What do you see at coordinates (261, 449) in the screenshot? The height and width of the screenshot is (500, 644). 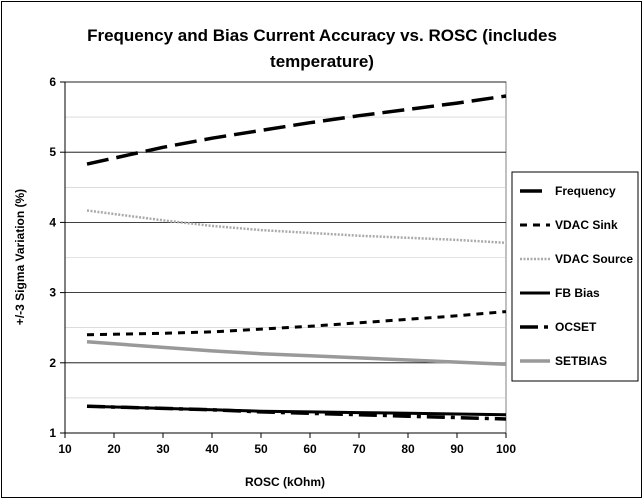 I see `x-tick-label: 50` at bounding box center [261, 449].